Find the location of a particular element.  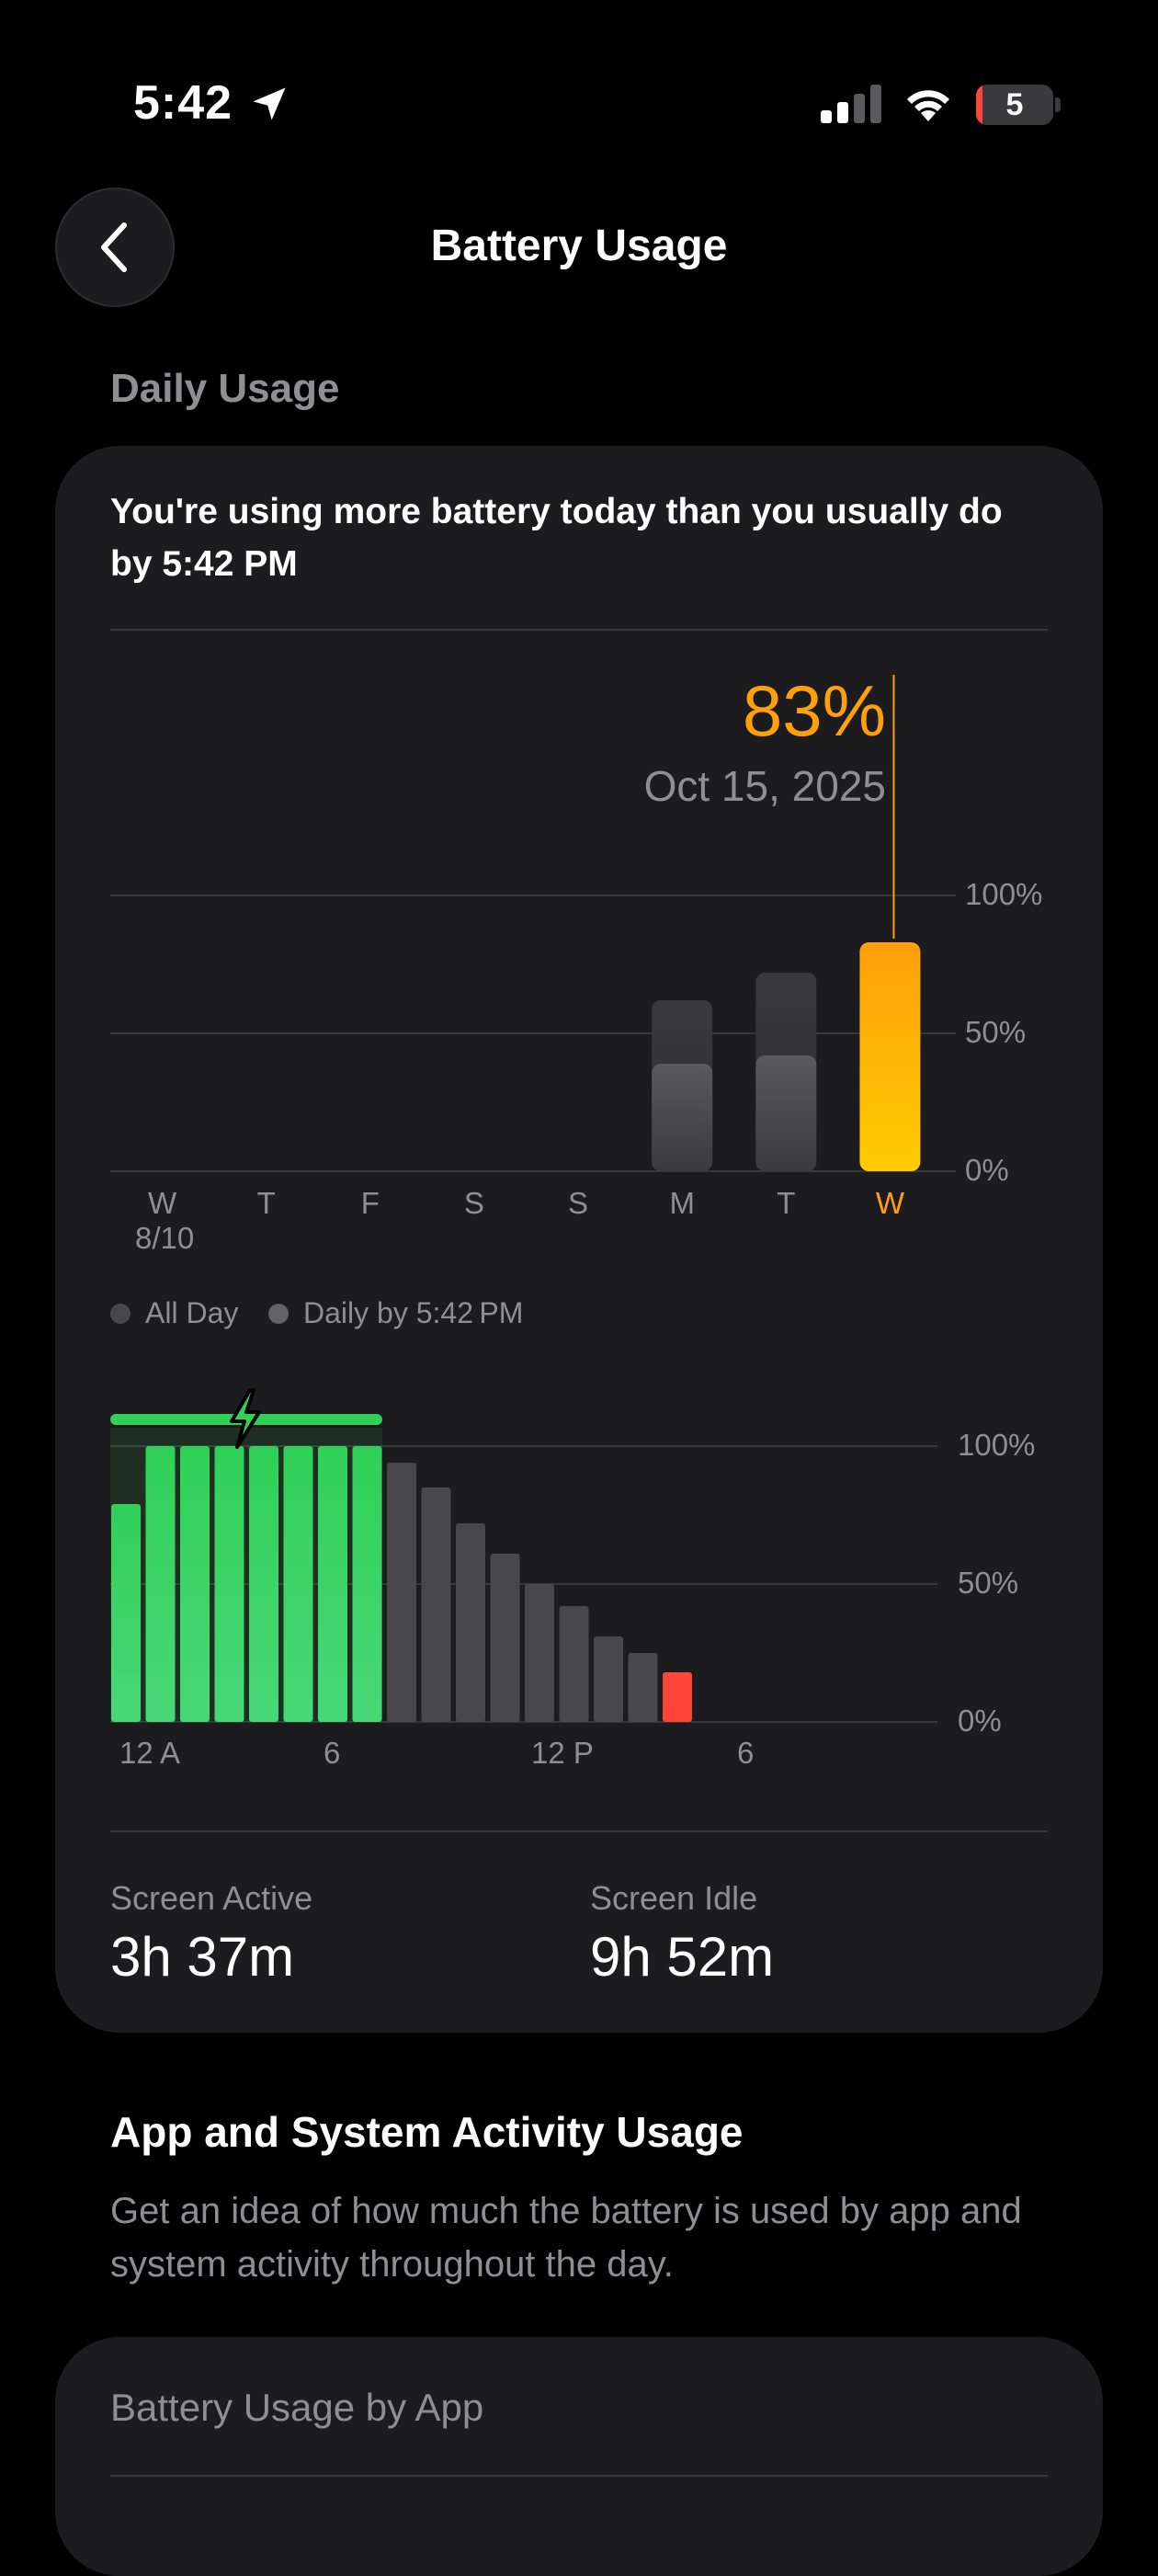

status-time: 5:42 is located at coordinates (183, 103).